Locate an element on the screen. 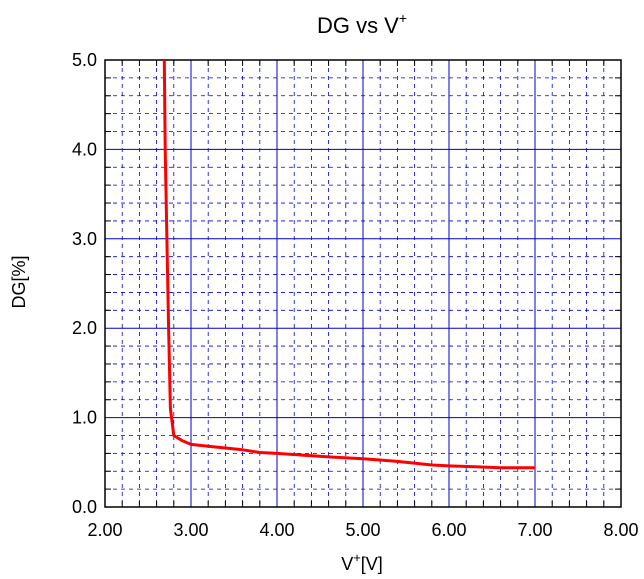  chart-title: DG vs V+ is located at coordinates (362, 24).